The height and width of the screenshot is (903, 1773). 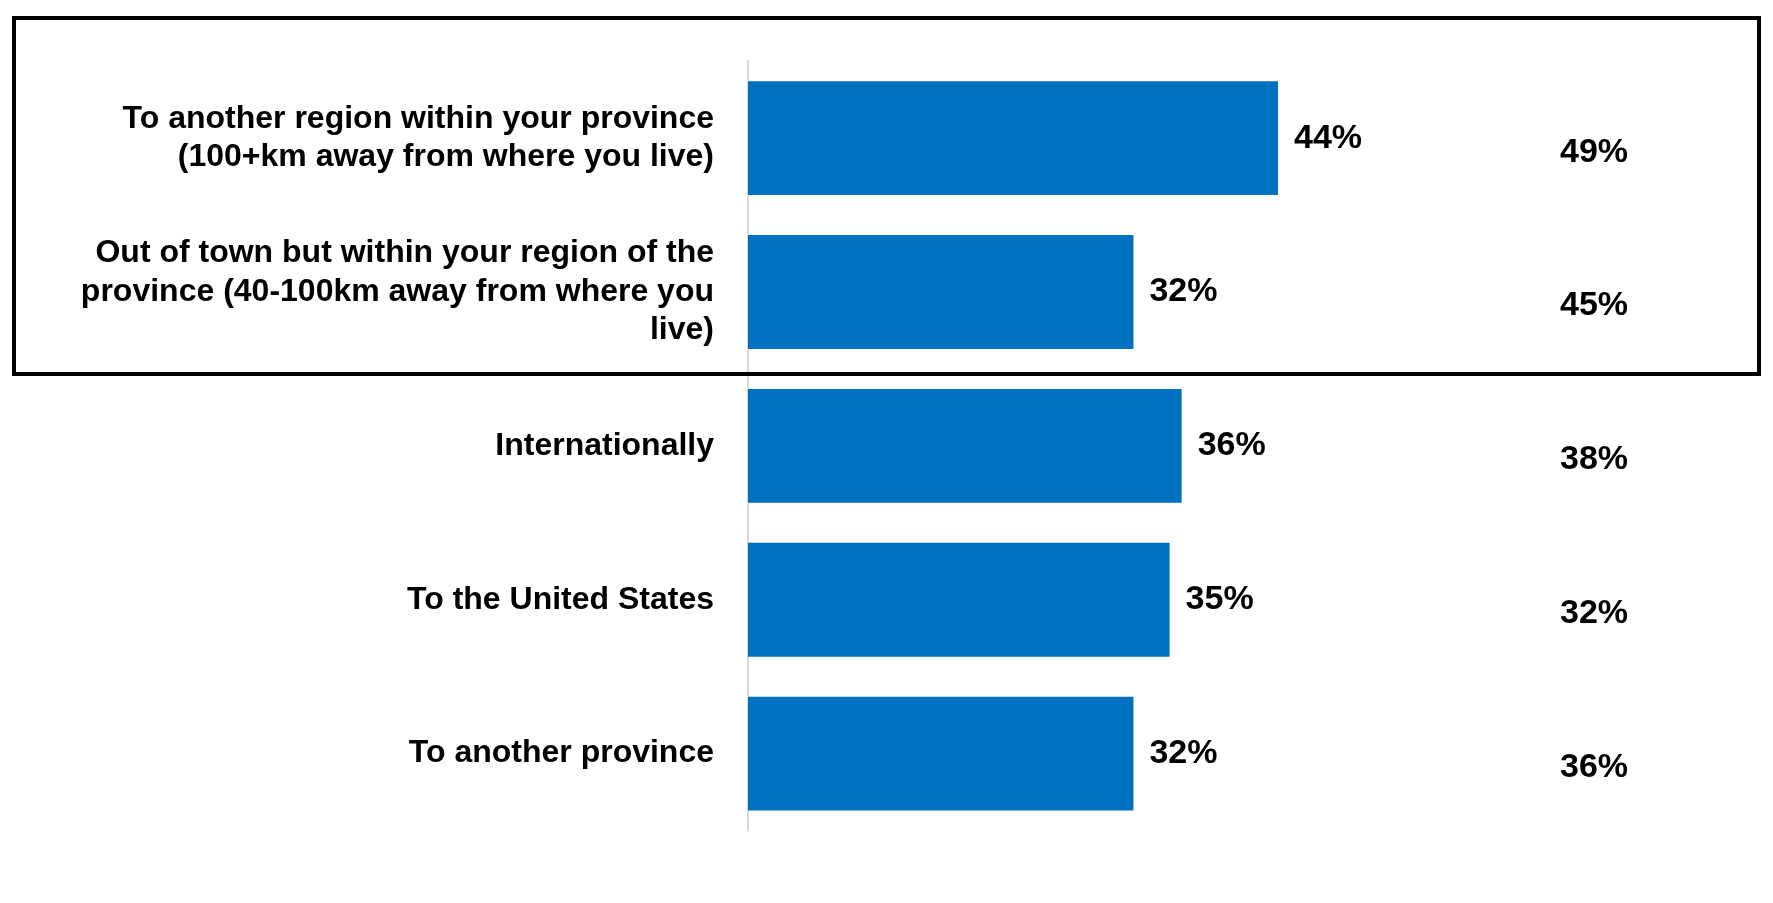 What do you see at coordinates (1594, 457) in the screenshot?
I see `text: 38%` at bounding box center [1594, 457].